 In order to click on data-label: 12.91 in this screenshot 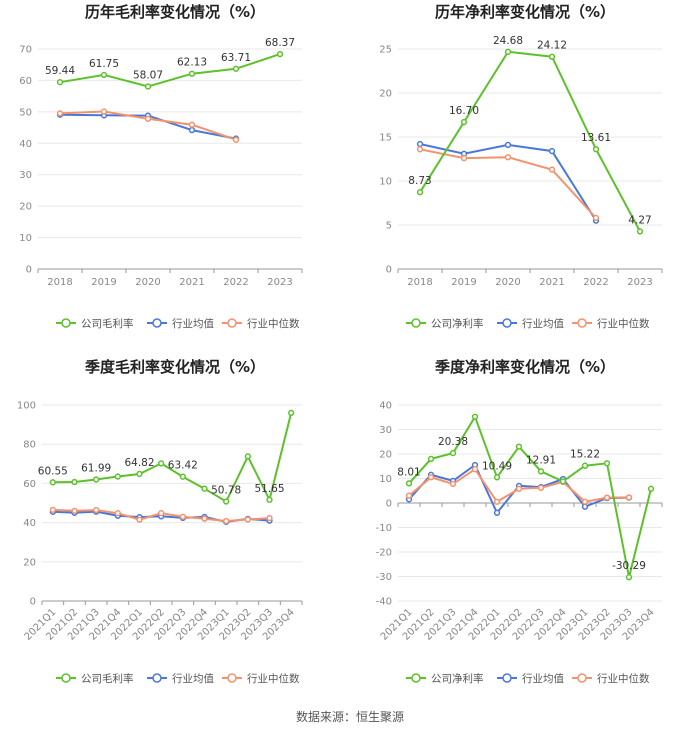, I will do `click(541, 460)`.